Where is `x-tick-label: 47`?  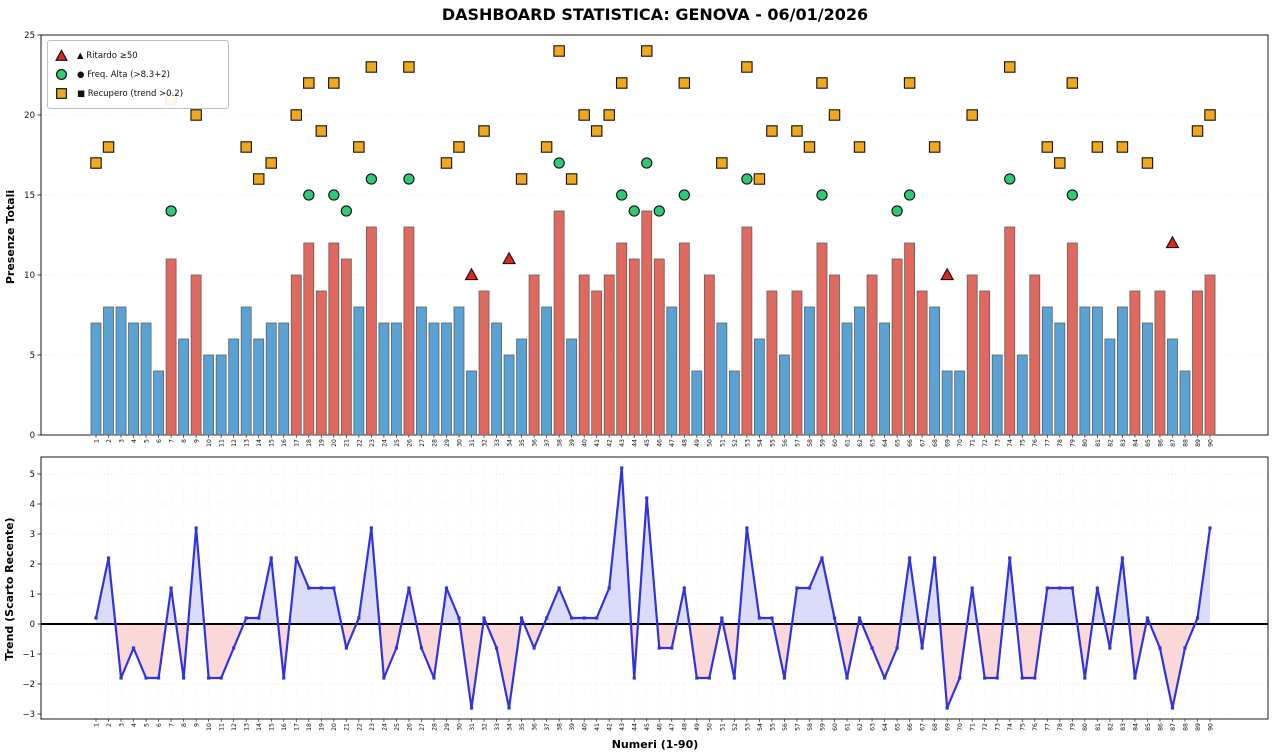
x-tick-label: 47 is located at coordinates (672, 443).